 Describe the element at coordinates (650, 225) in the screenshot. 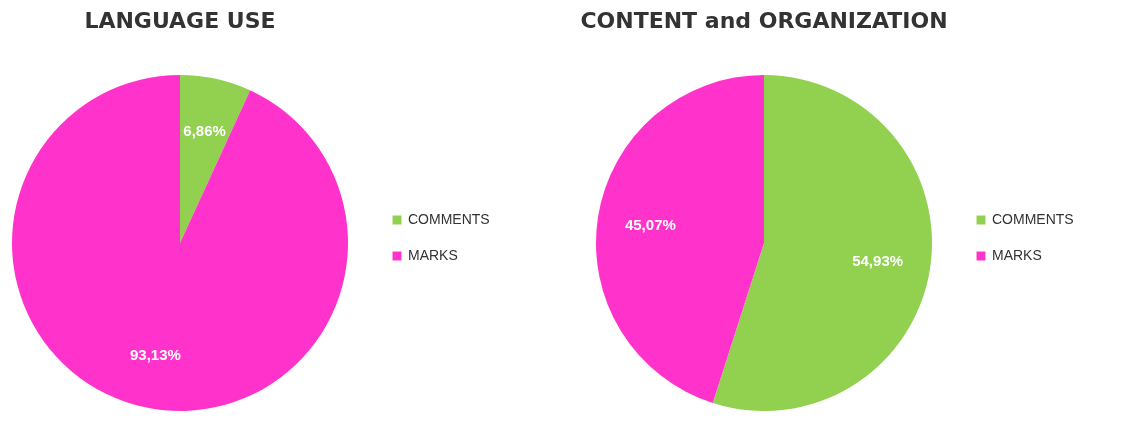

I see `data-label: 45,07%` at that location.